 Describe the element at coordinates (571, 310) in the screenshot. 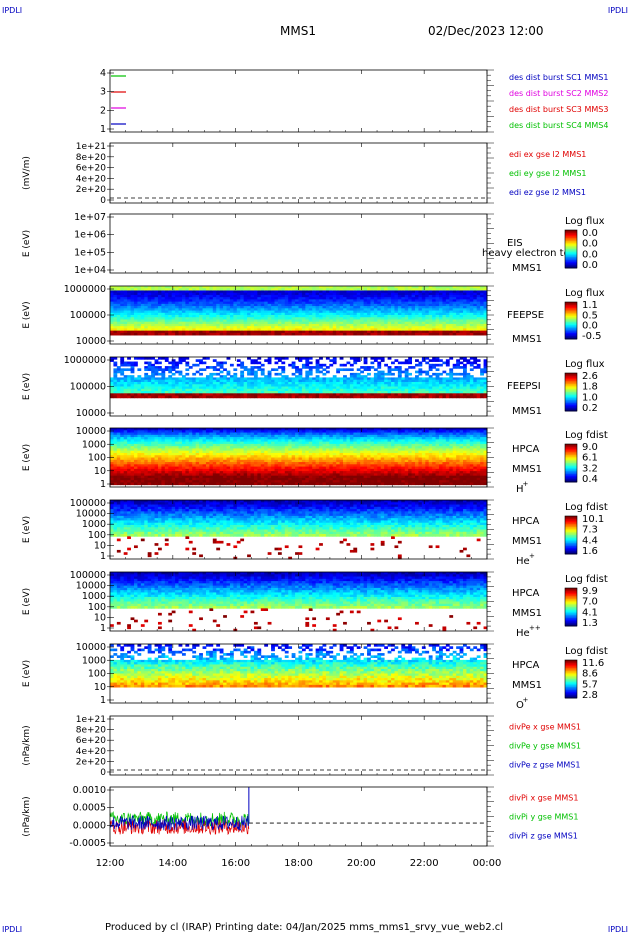

I see `panel-feepse-colorbar-cell` at that location.